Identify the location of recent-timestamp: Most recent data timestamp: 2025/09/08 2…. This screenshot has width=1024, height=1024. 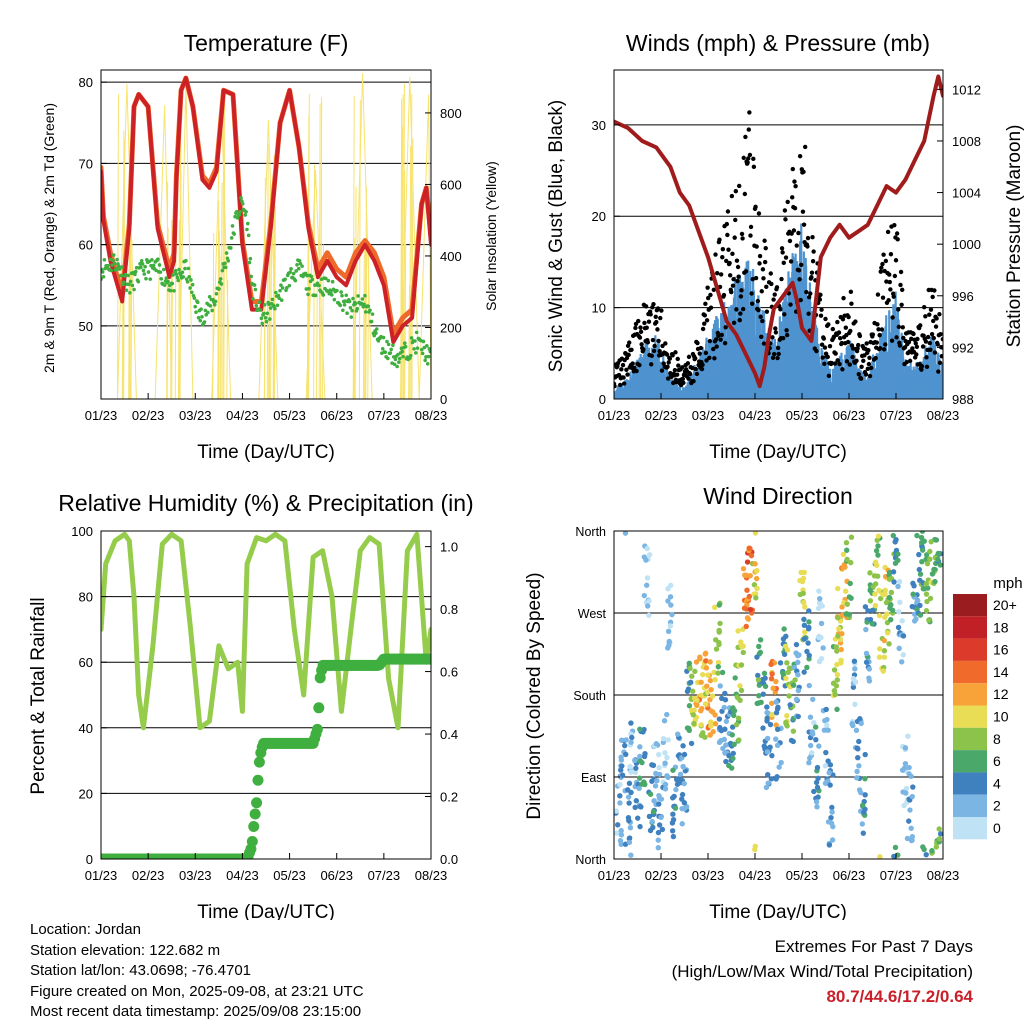
(196, 1011).